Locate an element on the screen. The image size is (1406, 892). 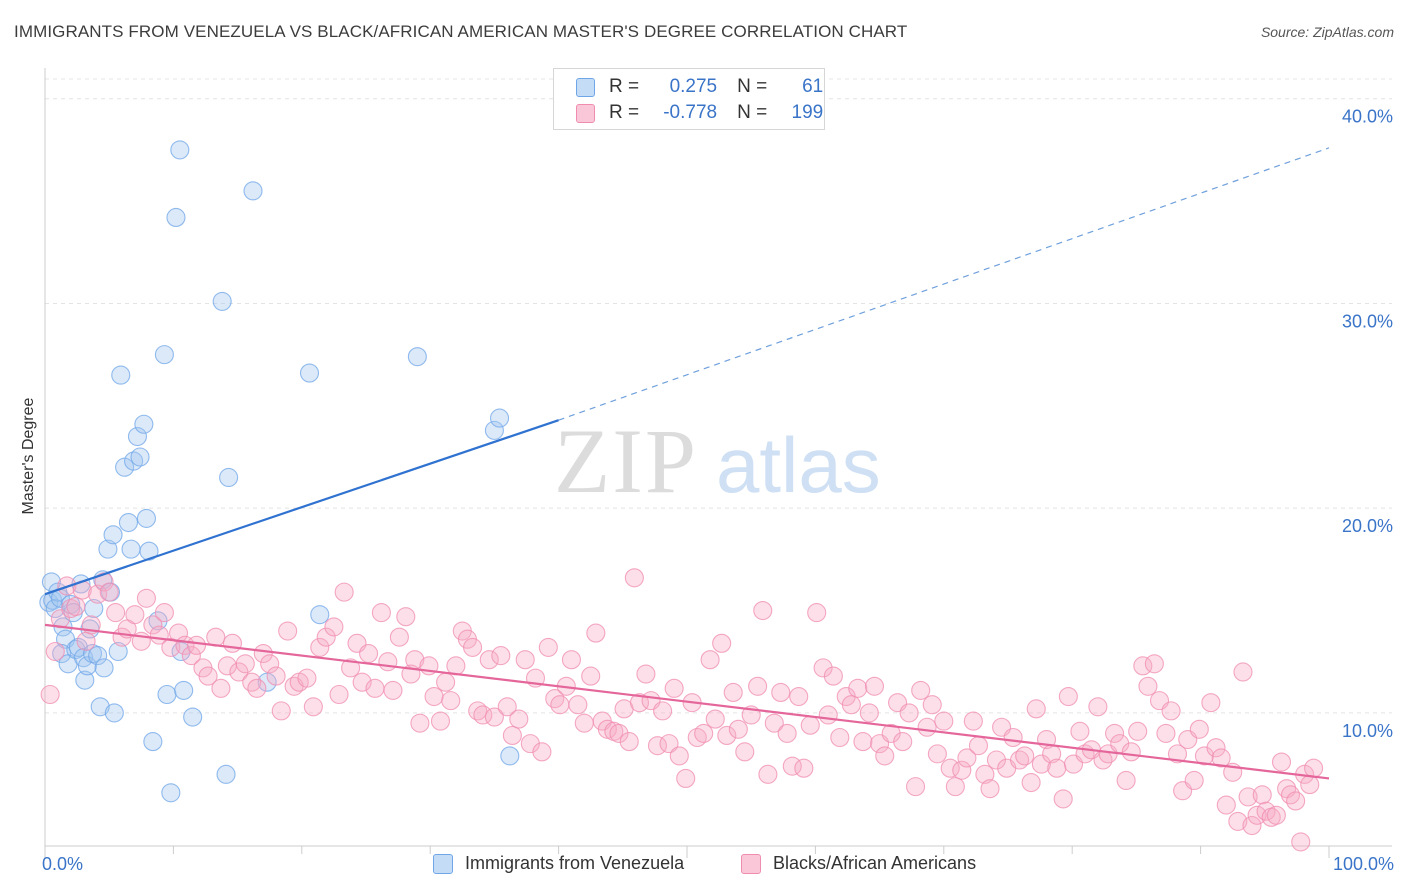
stats-row-black: R = -0.778 N = 199 is located at coordinates (688, 113).